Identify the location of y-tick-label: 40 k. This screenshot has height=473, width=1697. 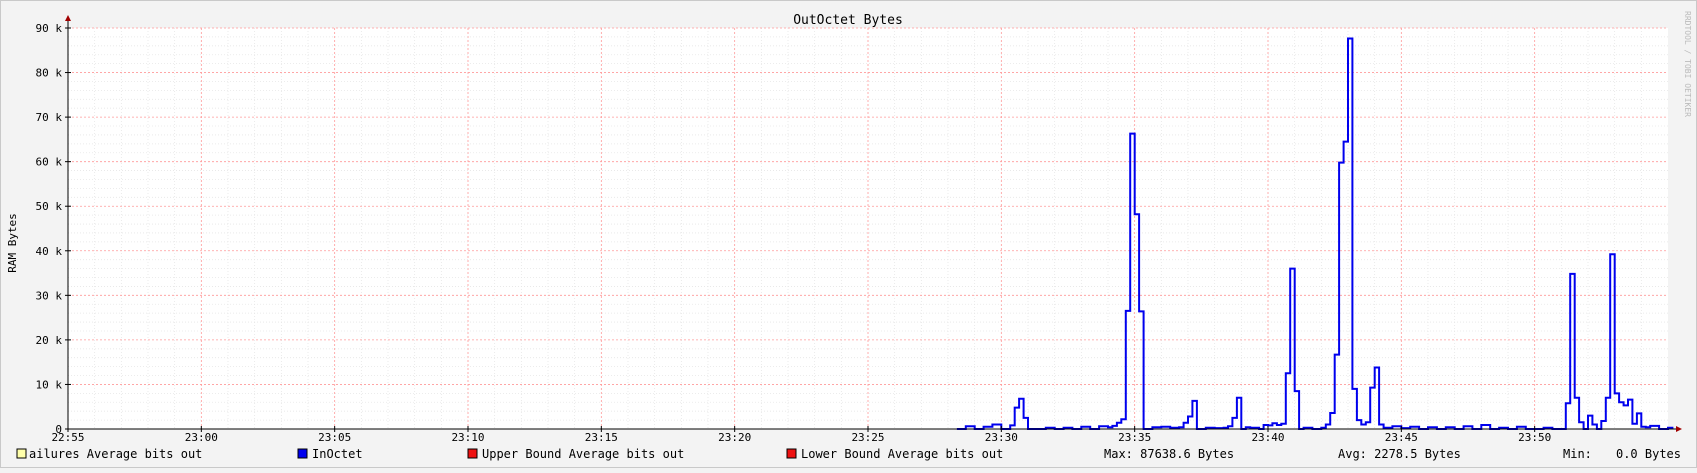
(49, 251).